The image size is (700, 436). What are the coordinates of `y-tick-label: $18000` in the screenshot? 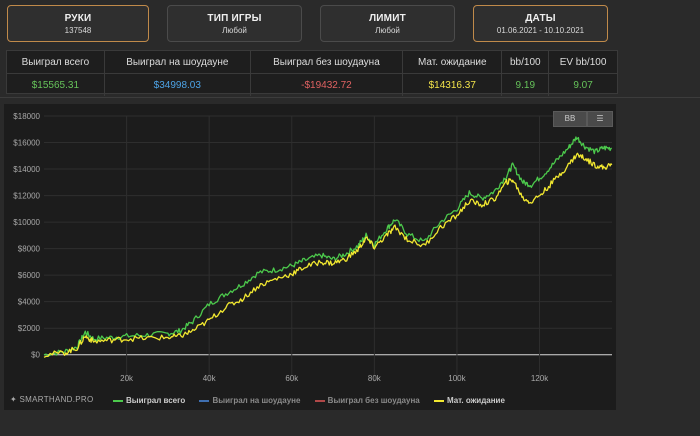 It's located at (26, 116).